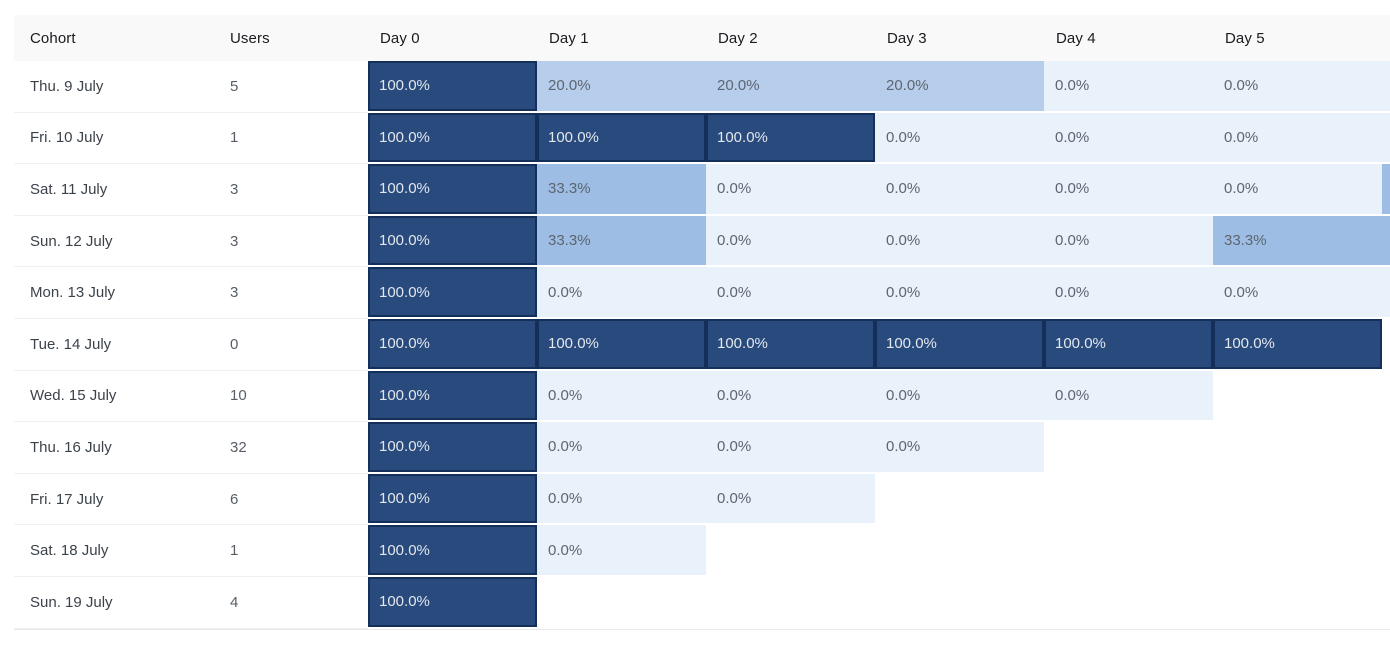 The width and height of the screenshot is (1390, 656). Describe the element at coordinates (452, 38) in the screenshot. I see `column-header-day-0: Day 0` at that location.